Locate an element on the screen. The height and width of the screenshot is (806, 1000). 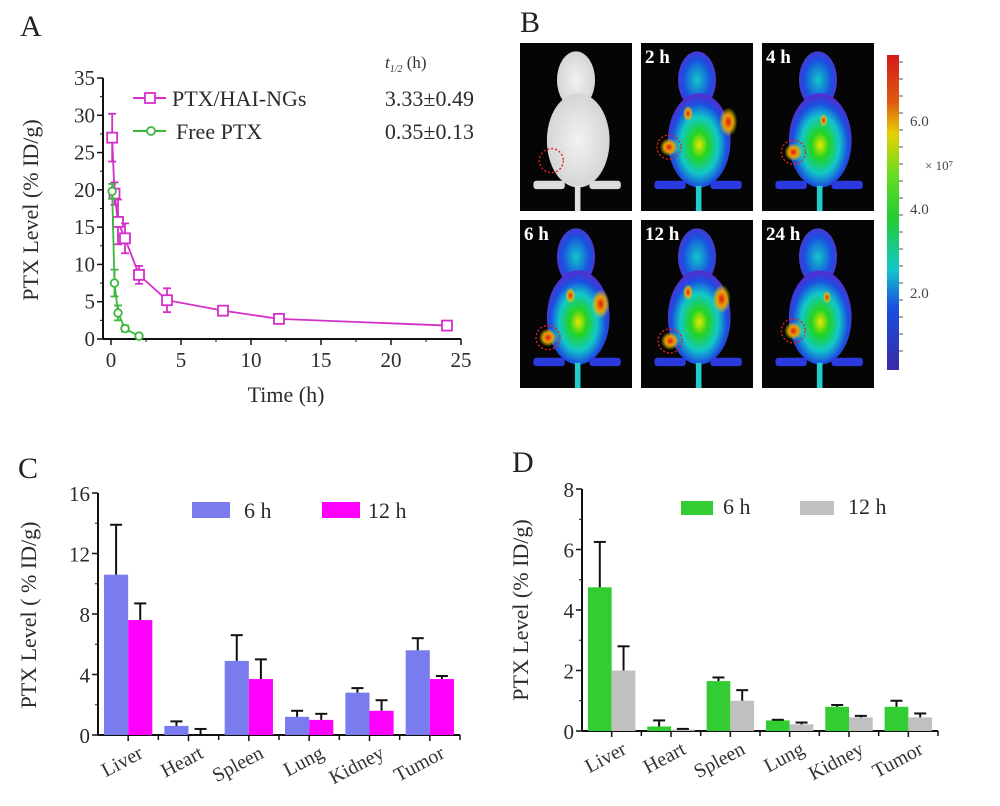
mouse-image-24h: 24 h is located at coordinates (818, 304).